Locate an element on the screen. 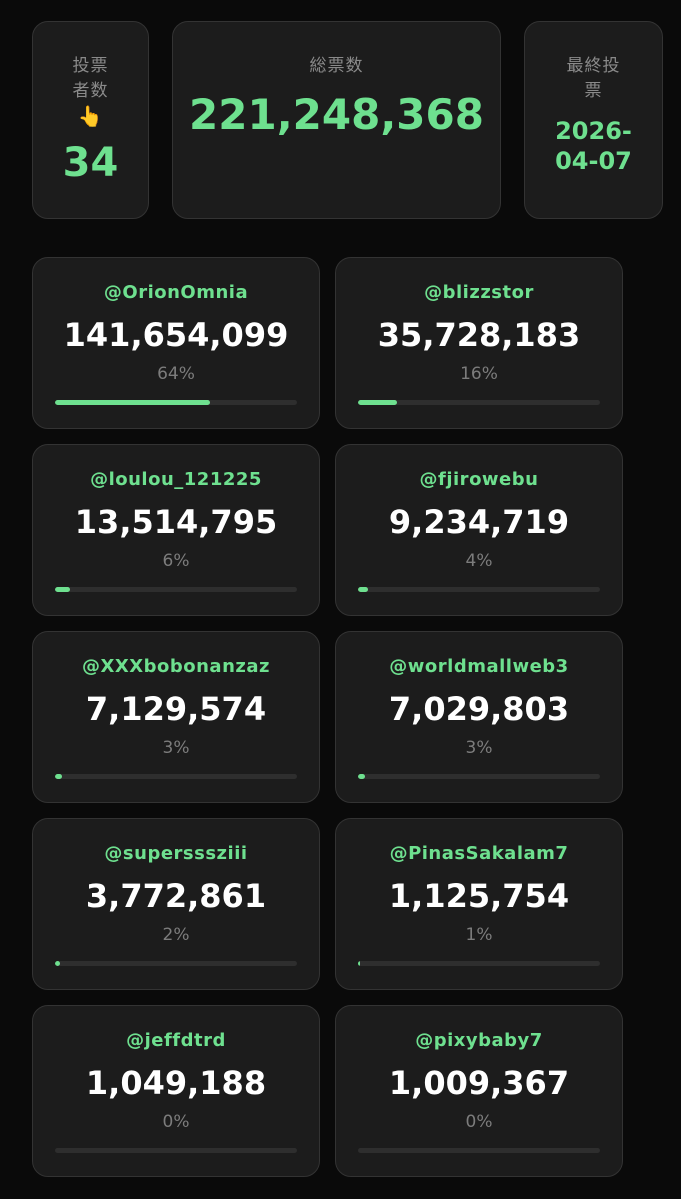 This screenshot has height=1199, width=681. candidate-card: @OrionOmnia 141,654,099 64% is located at coordinates (176, 343).